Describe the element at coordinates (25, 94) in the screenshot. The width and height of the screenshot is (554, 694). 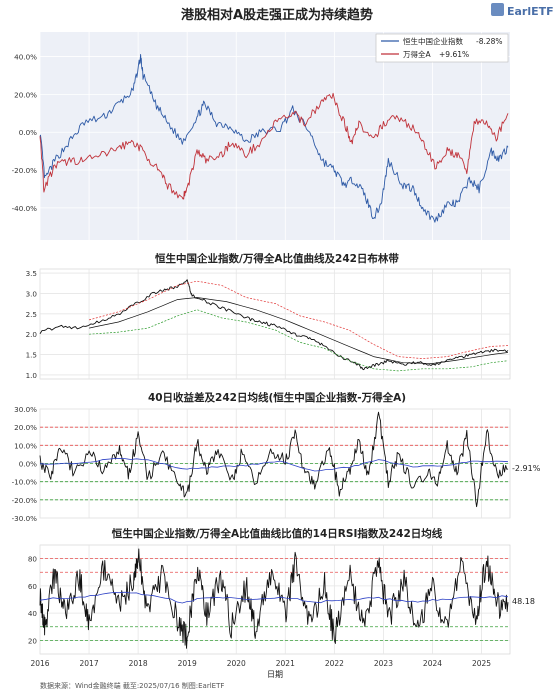
I see `panel1-y-tick: 20.0%` at that location.